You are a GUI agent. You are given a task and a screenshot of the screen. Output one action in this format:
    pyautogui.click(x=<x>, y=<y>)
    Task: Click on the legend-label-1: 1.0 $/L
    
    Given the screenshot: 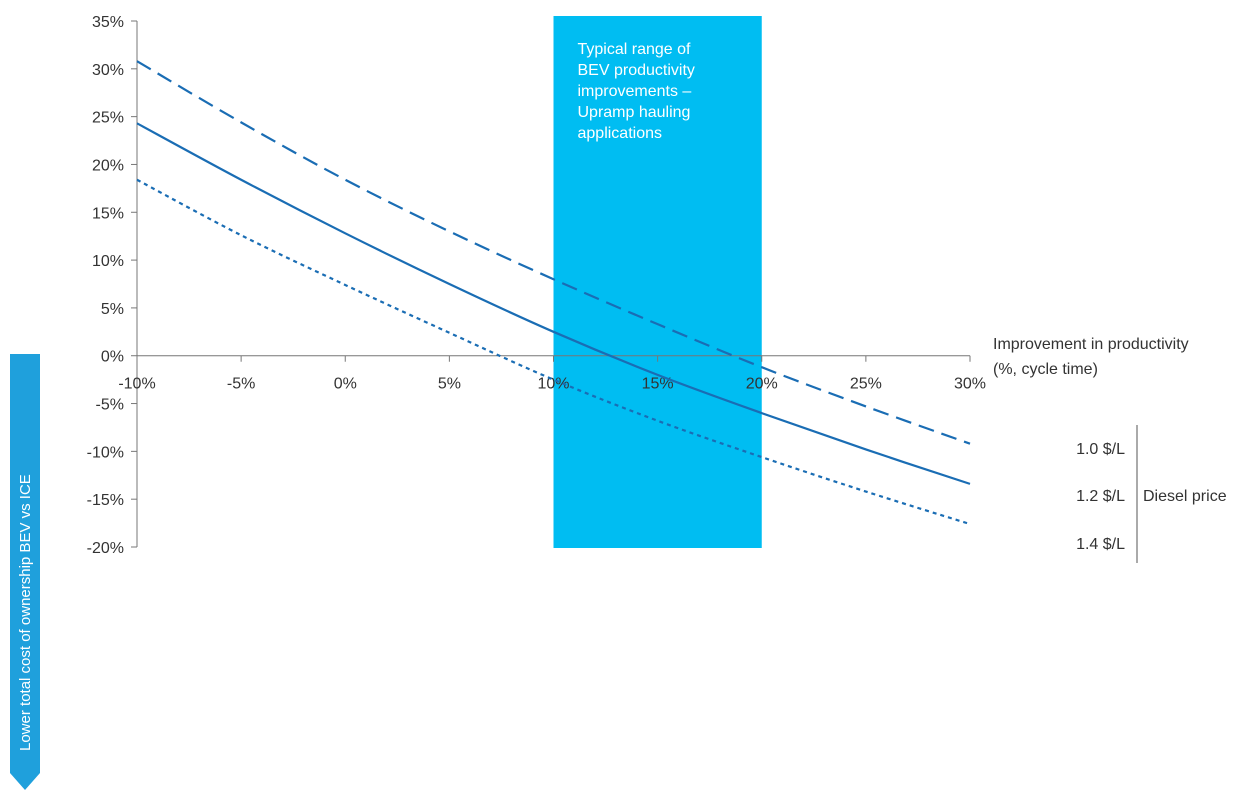 What is the action you would take?
    pyautogui.click(x=1100, y=449)
    